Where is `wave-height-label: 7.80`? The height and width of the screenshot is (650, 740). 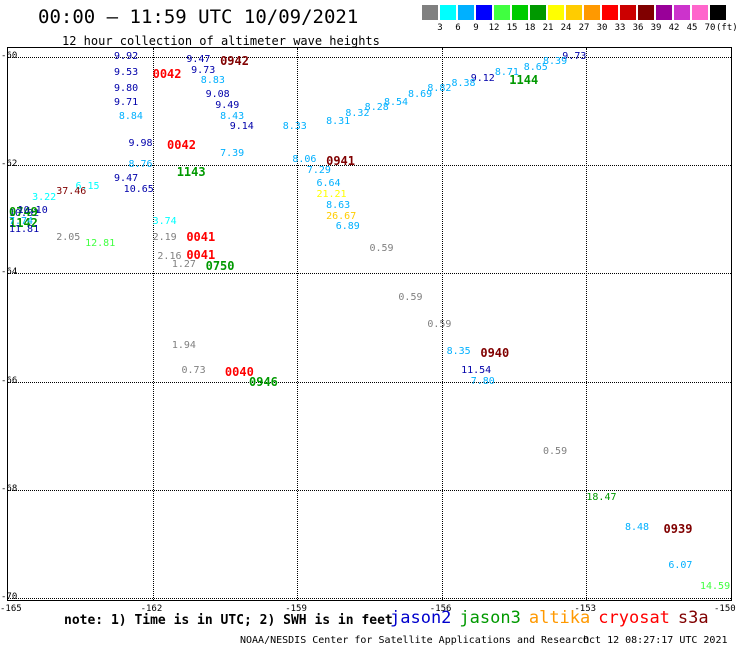 wave-height-label: 7.80 is located at coordinates (482, 381).